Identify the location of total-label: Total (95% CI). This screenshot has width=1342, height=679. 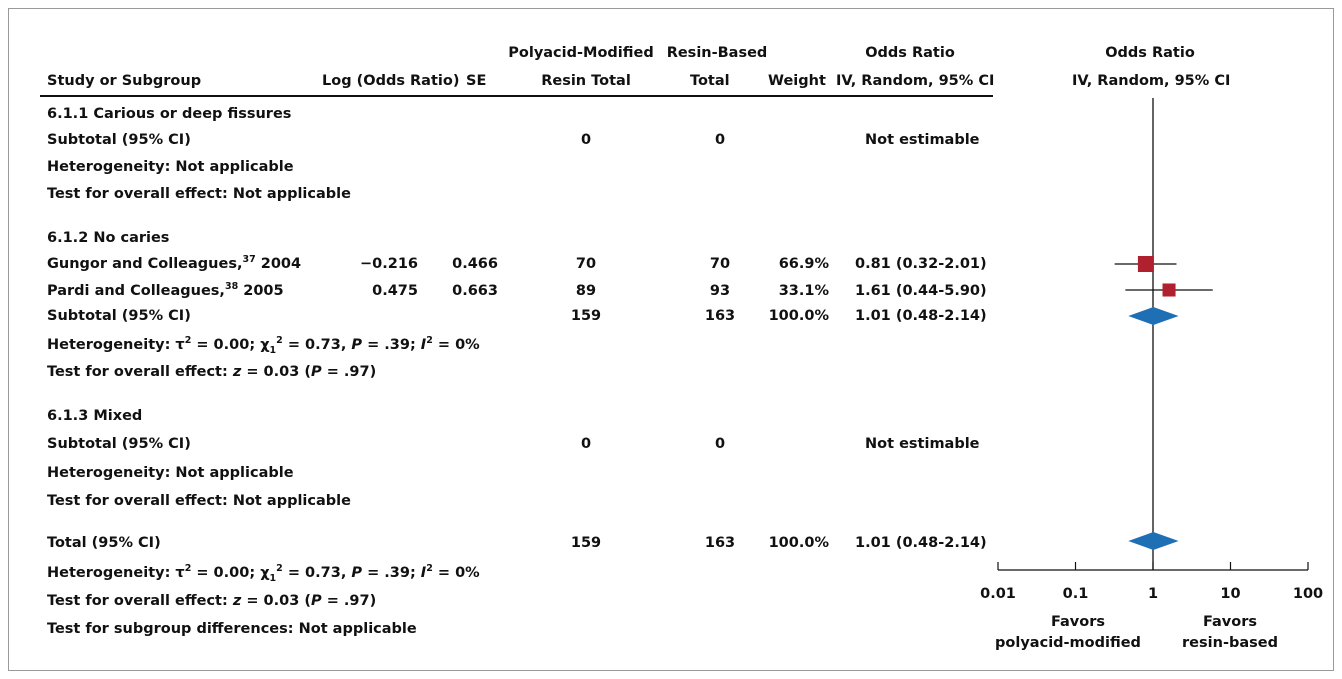
(104, 543).